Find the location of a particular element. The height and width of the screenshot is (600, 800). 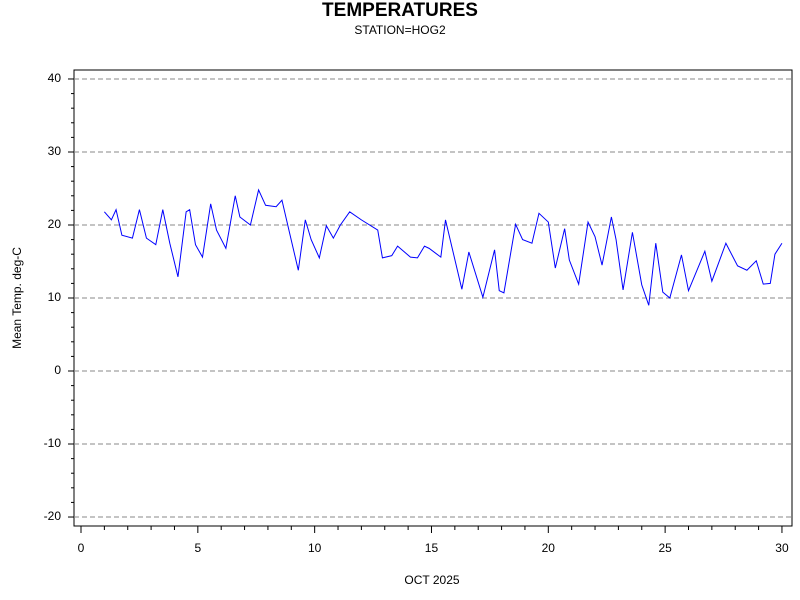

x-tick-label: 10 is located at coordinates (315, 548).